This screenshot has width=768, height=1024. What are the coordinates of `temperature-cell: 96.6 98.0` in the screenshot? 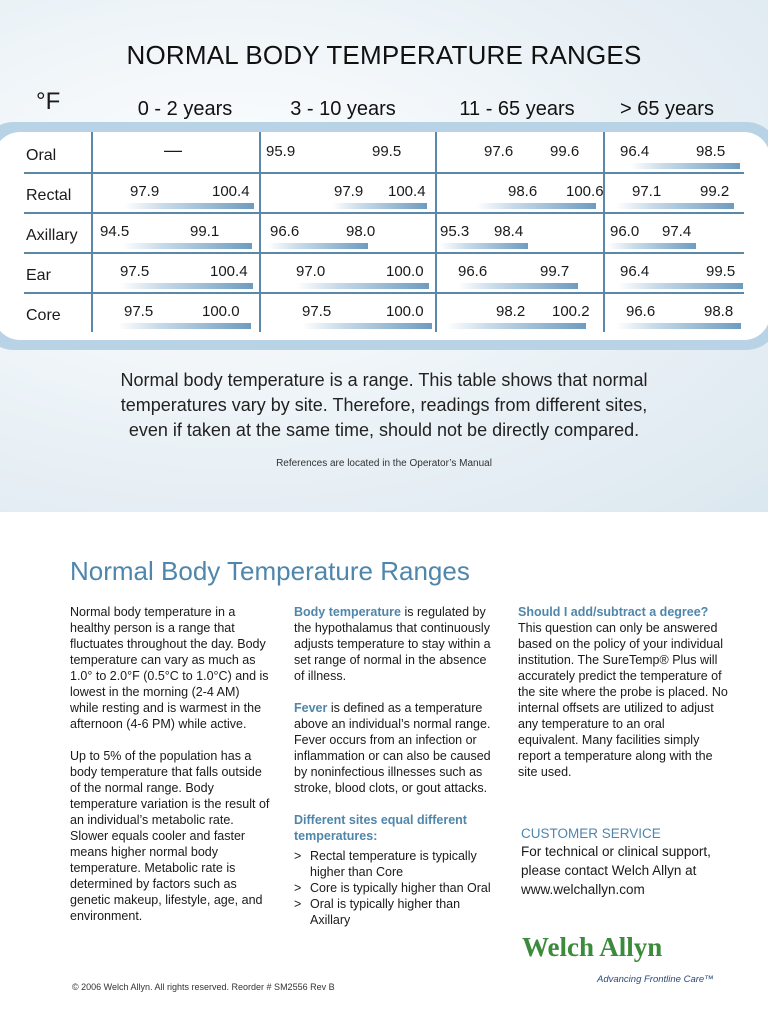 It's located at (347, 232).